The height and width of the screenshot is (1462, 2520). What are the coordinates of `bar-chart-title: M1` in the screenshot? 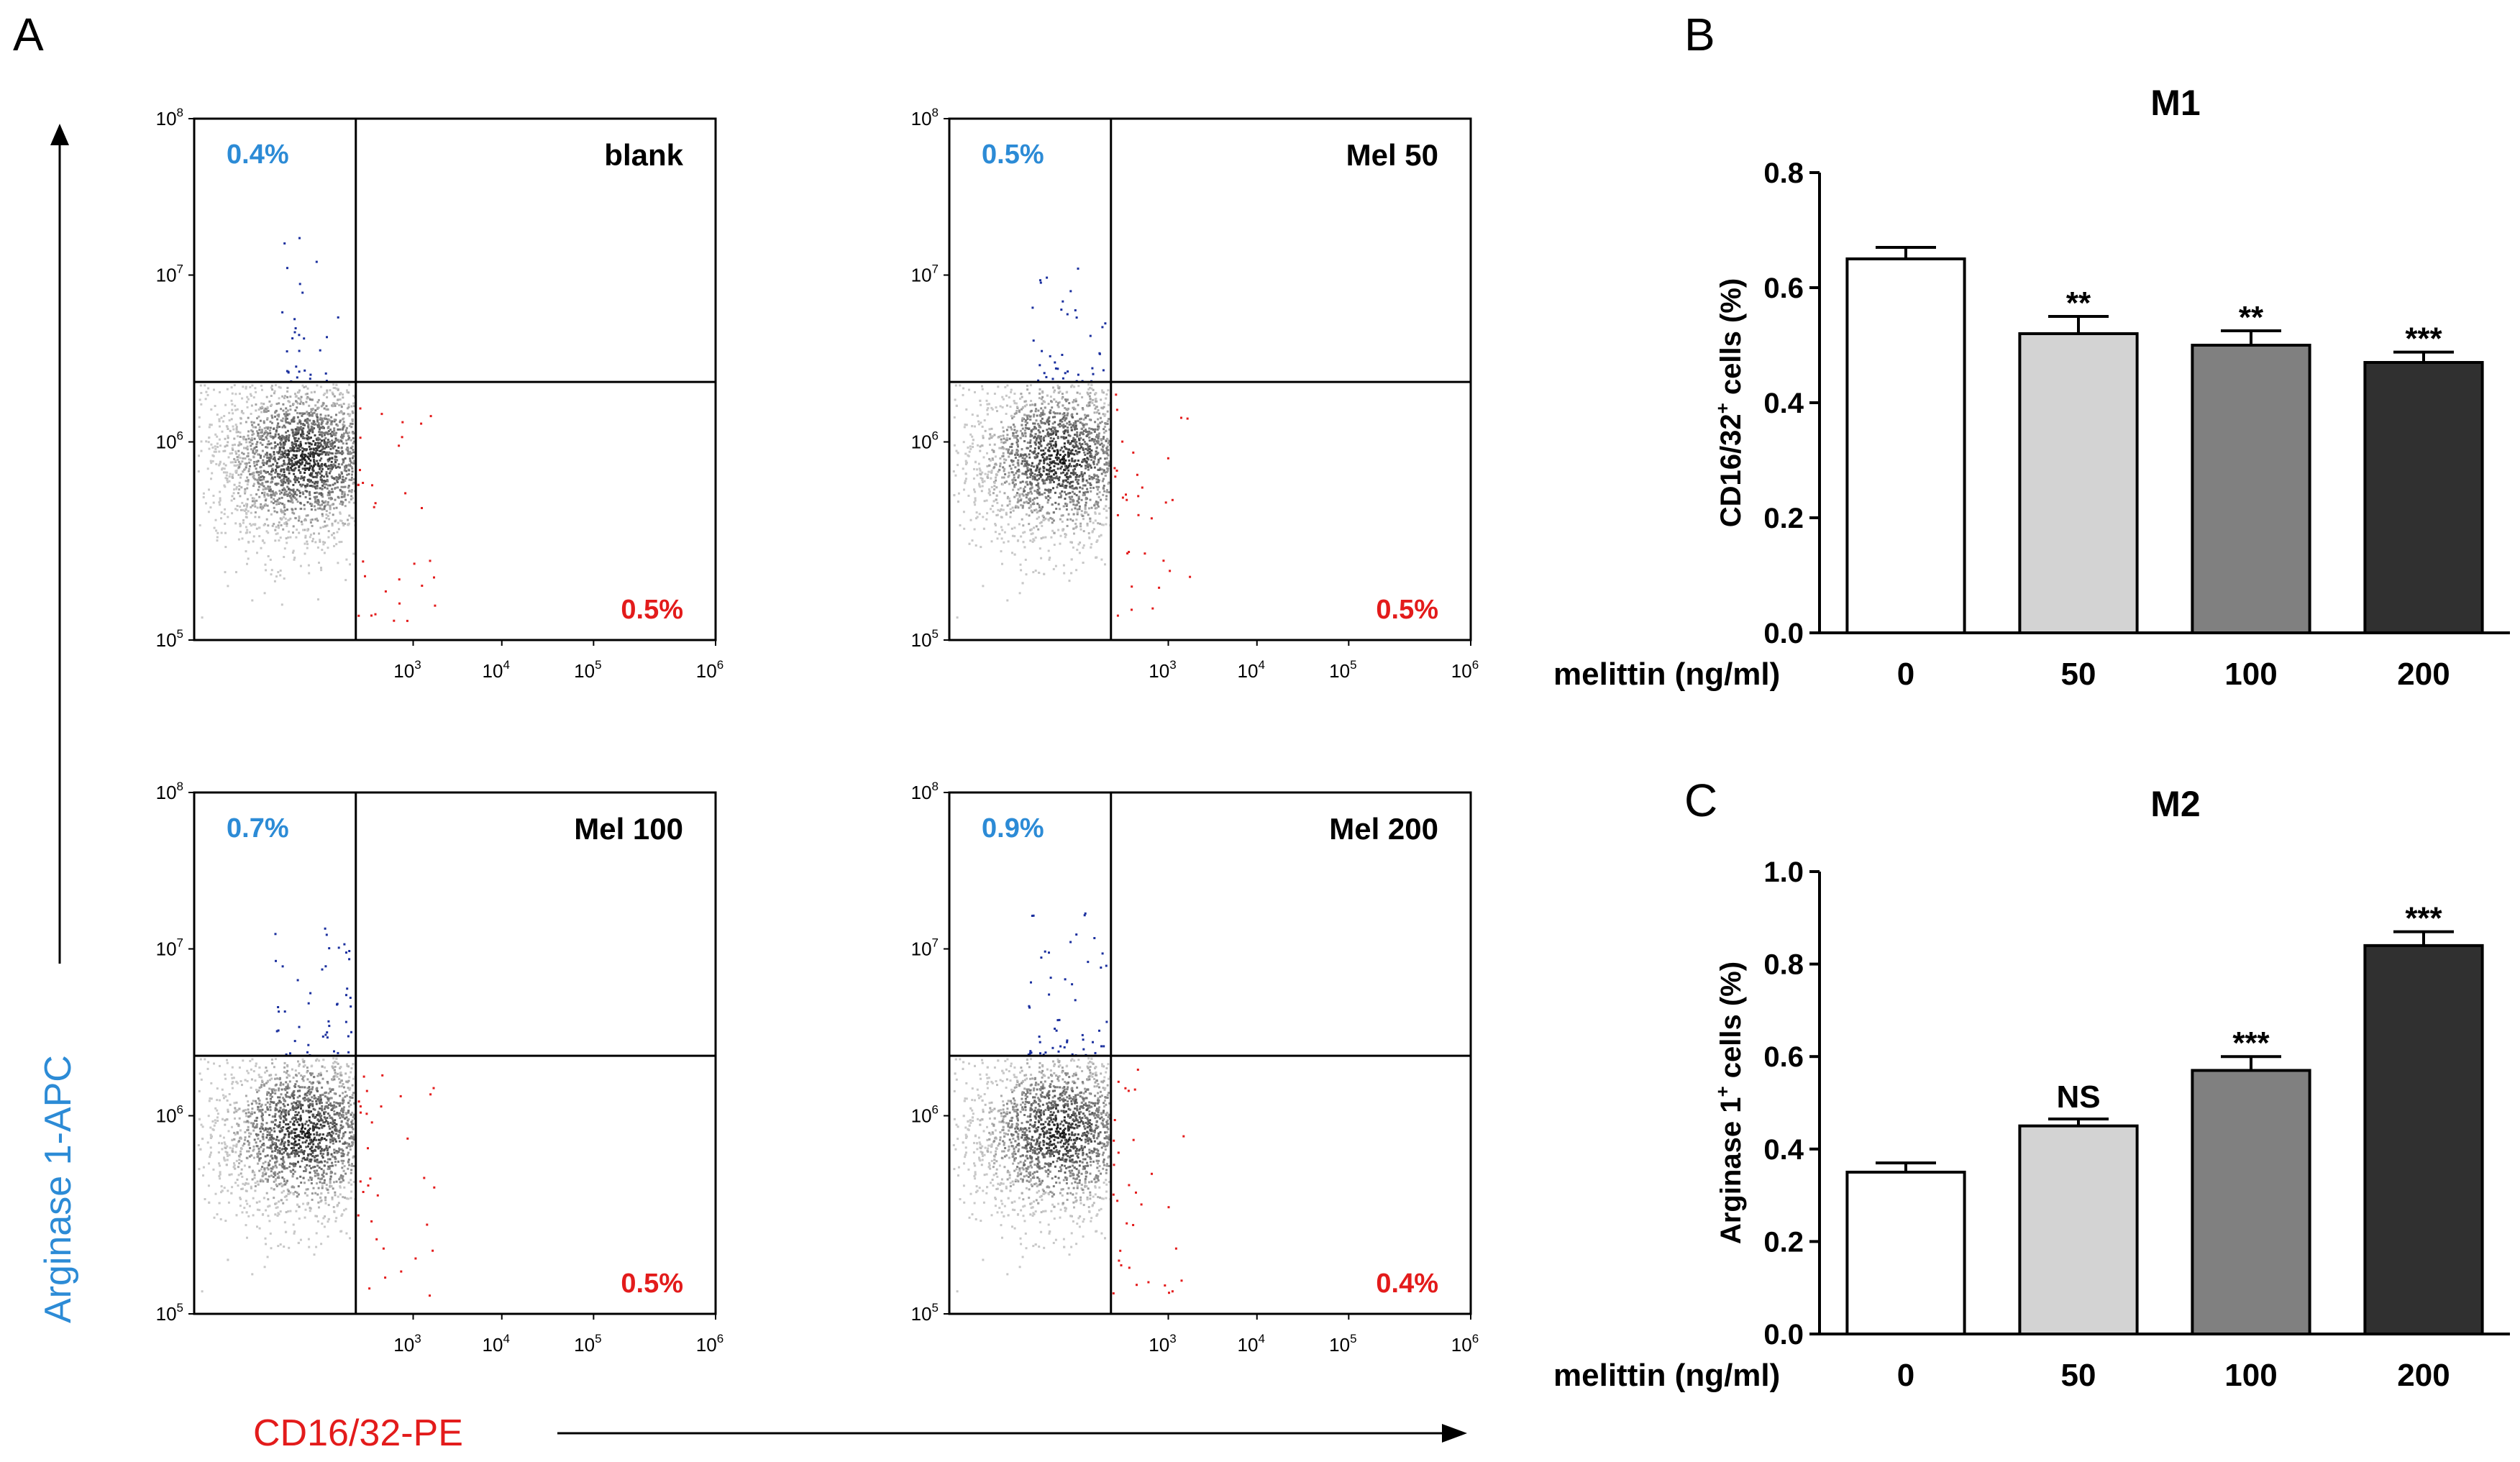 It's located at (2175, 103).